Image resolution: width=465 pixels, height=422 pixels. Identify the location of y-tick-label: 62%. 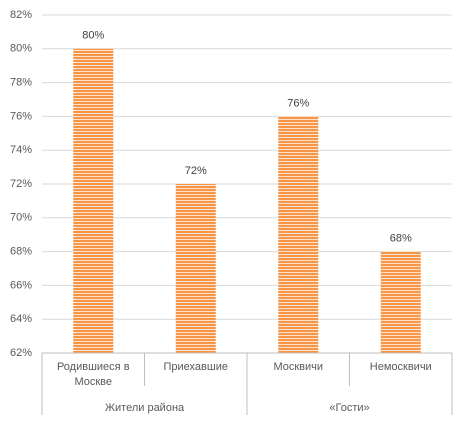
(21, 353).